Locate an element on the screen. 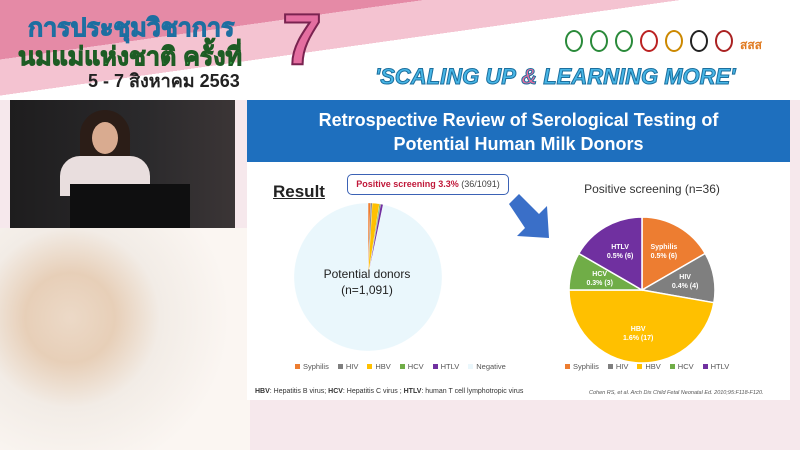  result-heading: Result is located at coordinates (299, 191).